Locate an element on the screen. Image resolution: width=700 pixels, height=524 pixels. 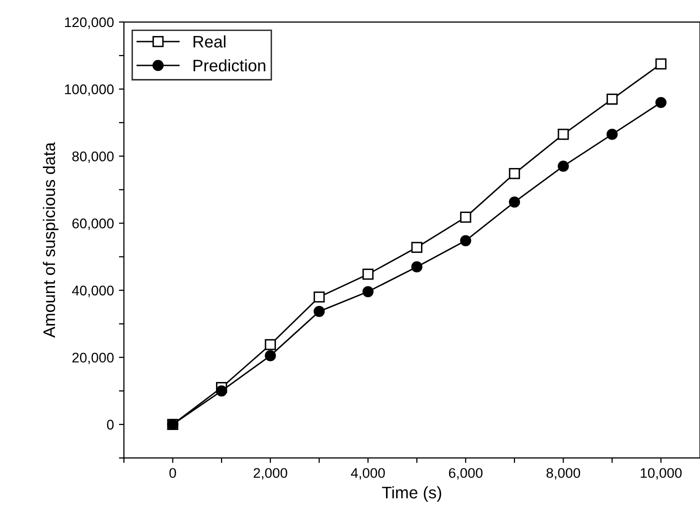
x-tick-label: 10,000 is located at coordinates (661, 474).